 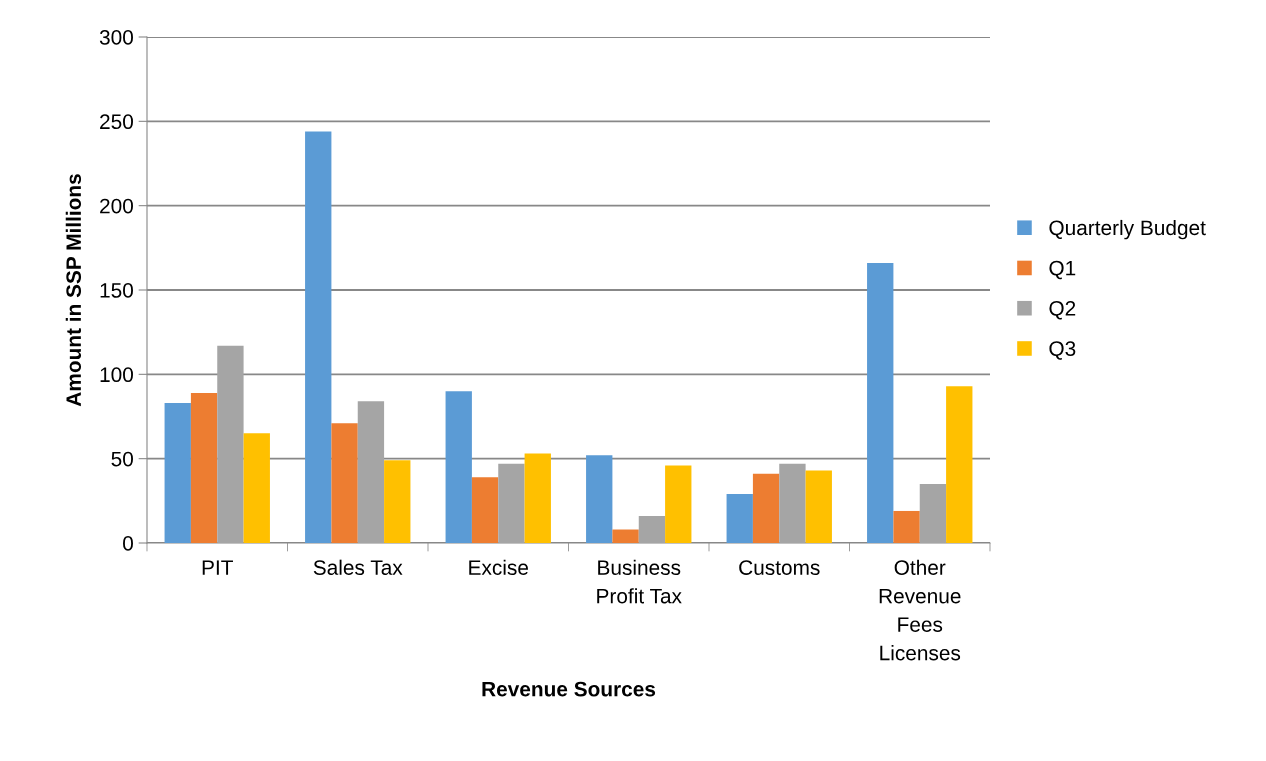 I want to click on x-tick-label: Excise, so click(x=498, y=567).